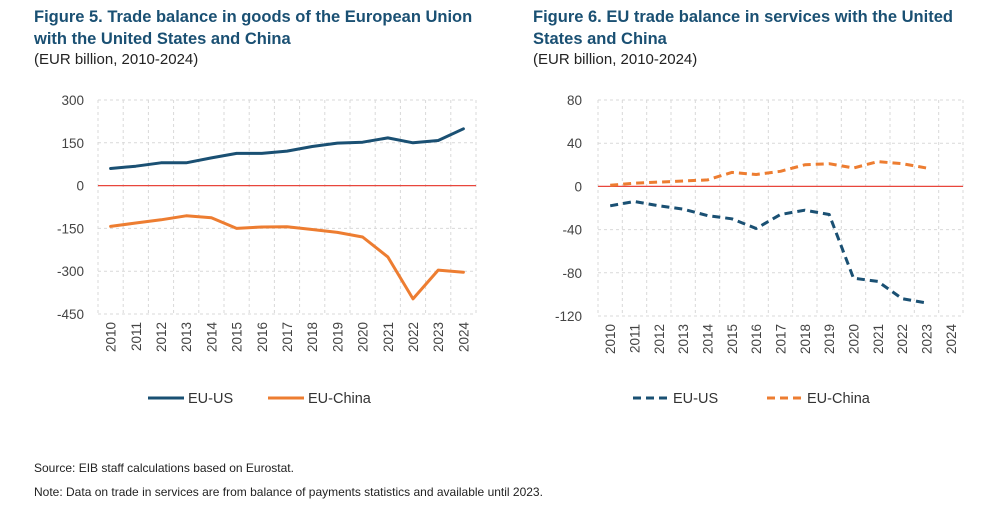  I want to click on chart1-y-tick-label: 80, so click(574, 100).